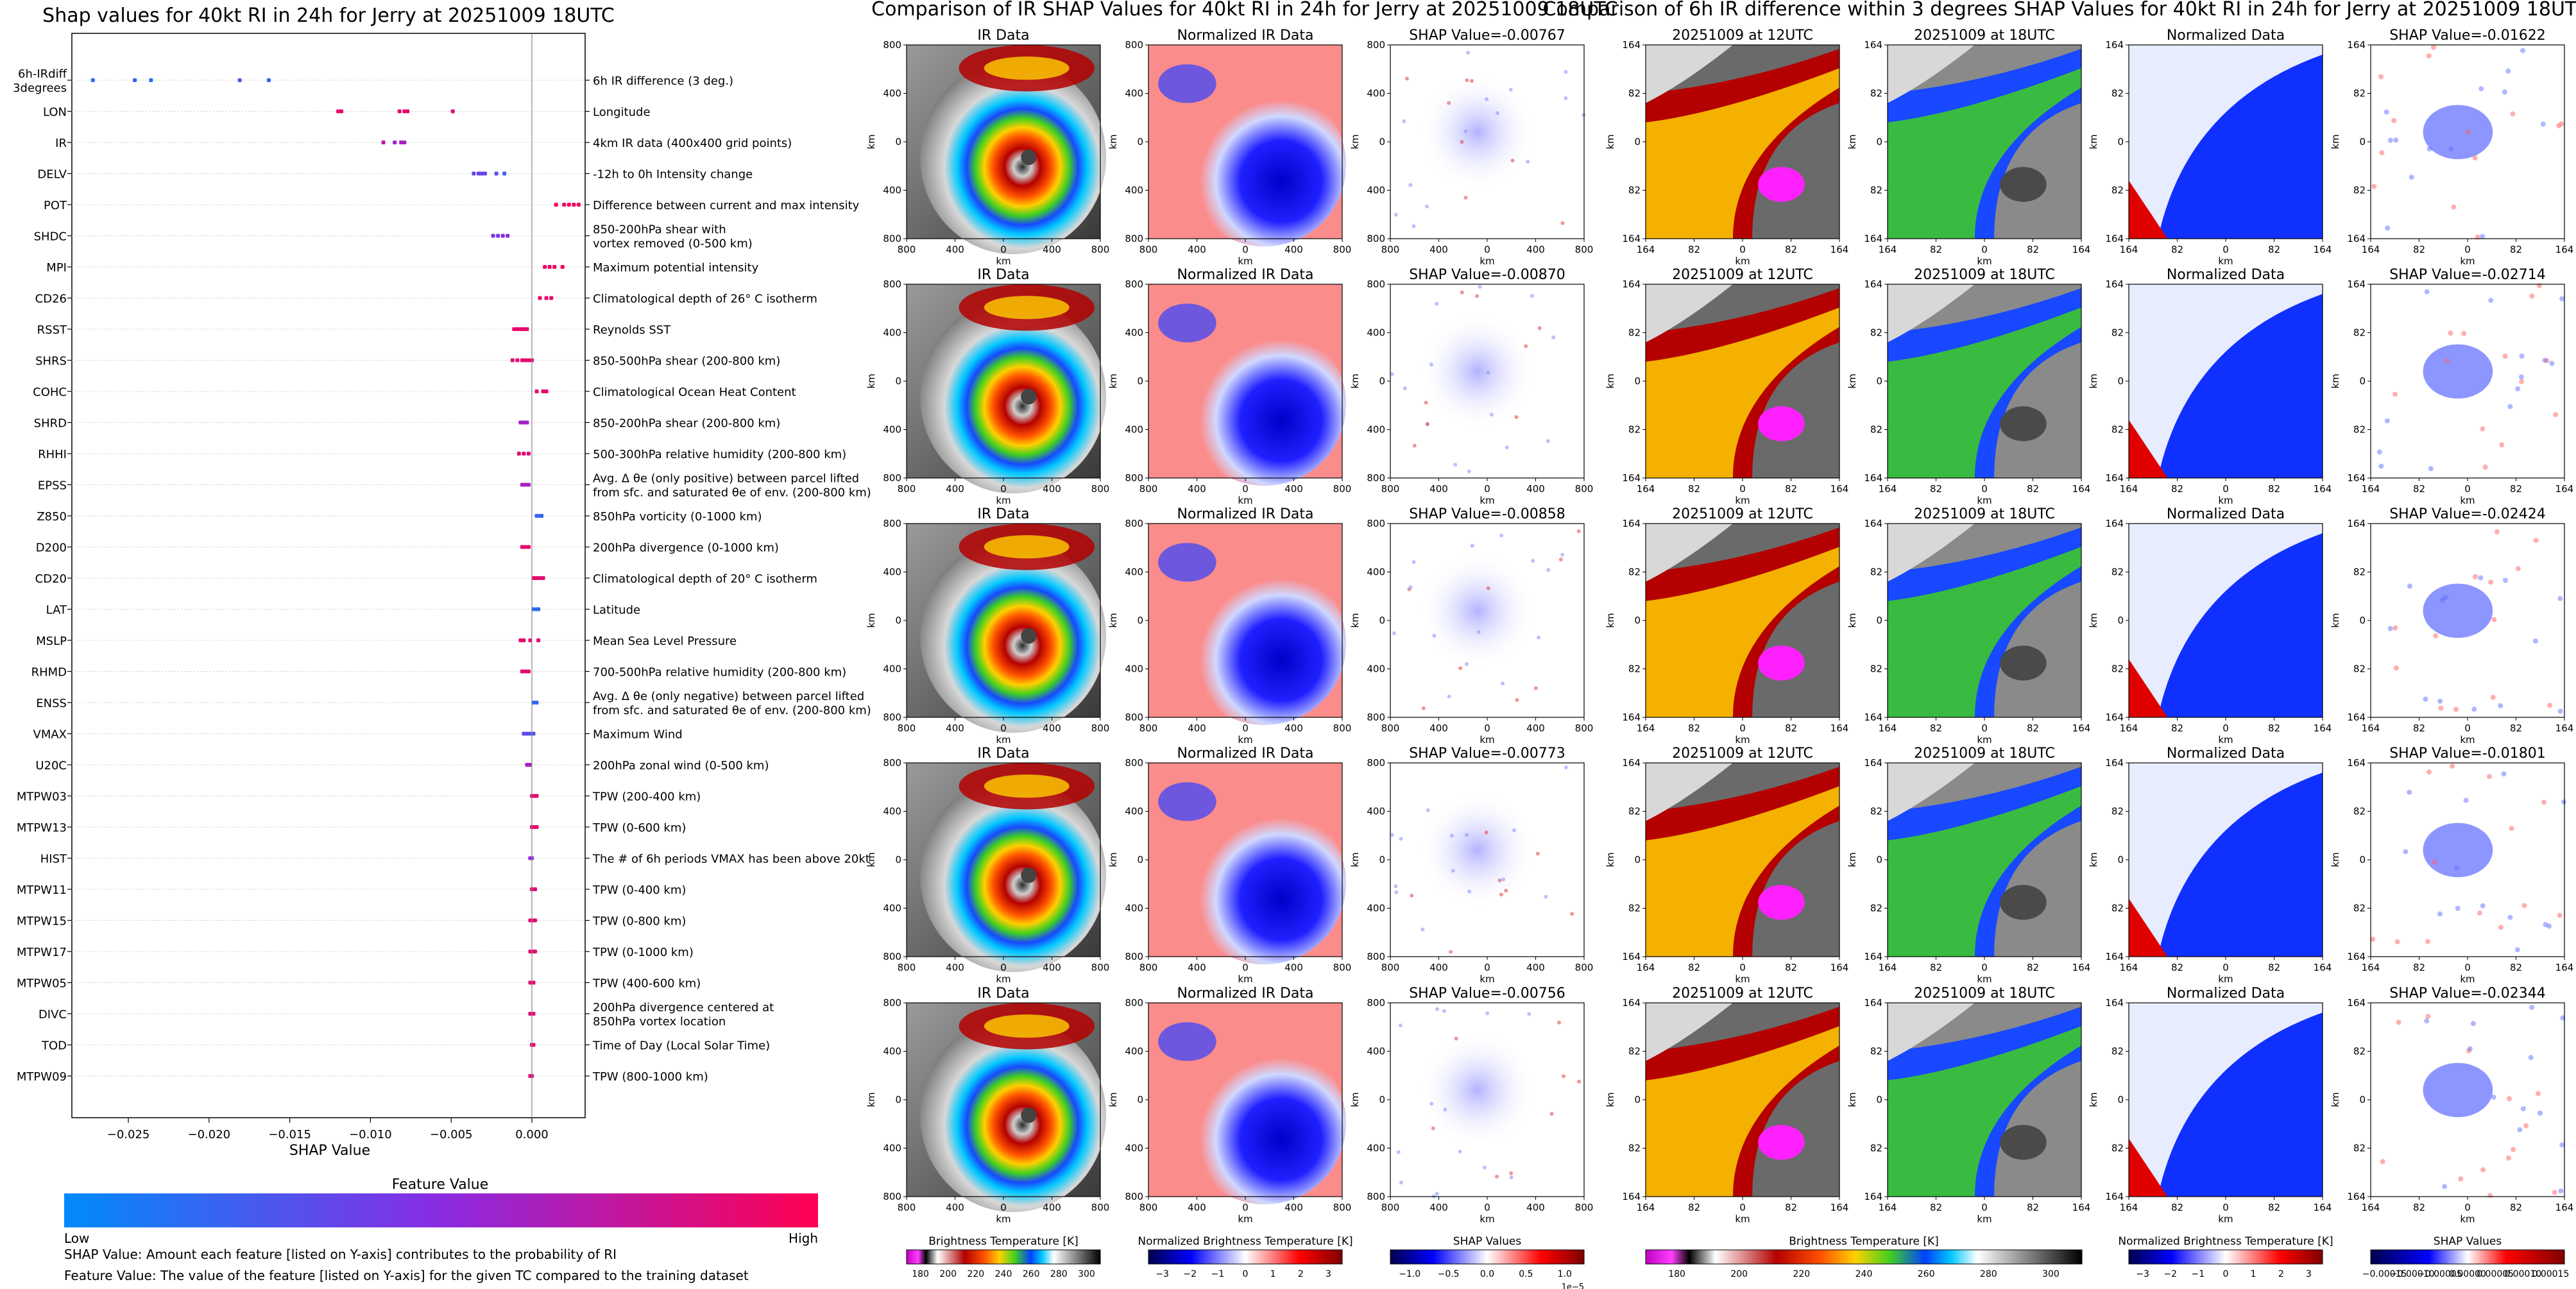 This screenshot has height=1289, width=2576. Describe the element at coordinates (53, 1014) in the screenshot. I see `feature-code-label: DIVC` at that location.